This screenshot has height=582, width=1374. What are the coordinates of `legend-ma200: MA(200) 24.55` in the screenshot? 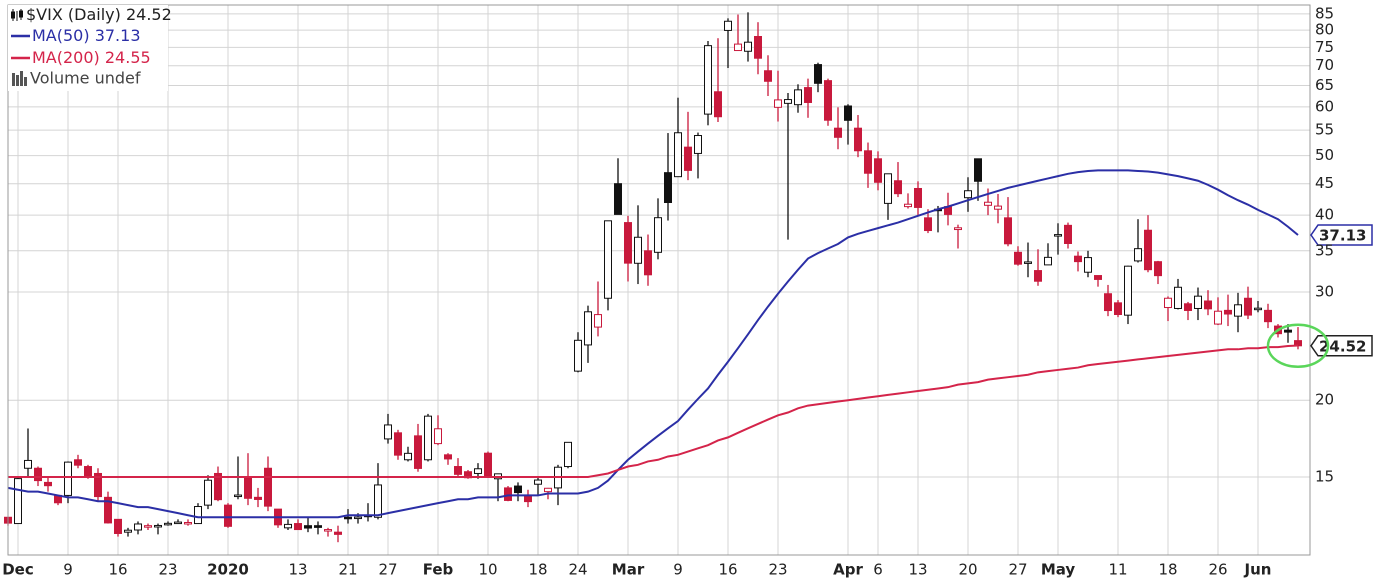 It's located at (91, 57).